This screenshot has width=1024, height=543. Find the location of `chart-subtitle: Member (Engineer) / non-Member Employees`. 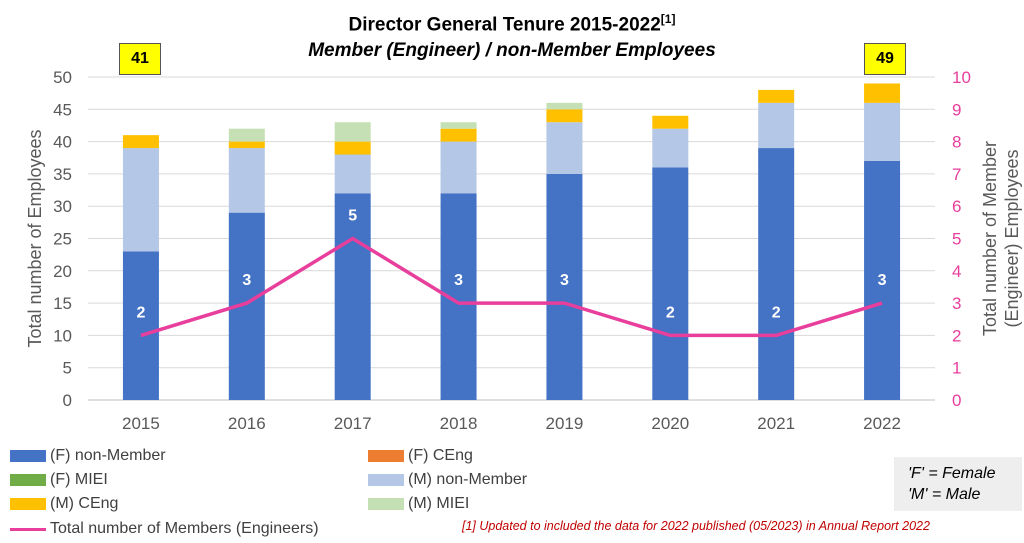

chart-subtitle: Member (Engineer) / non-Member Employees is located at coordinates (512, 50).